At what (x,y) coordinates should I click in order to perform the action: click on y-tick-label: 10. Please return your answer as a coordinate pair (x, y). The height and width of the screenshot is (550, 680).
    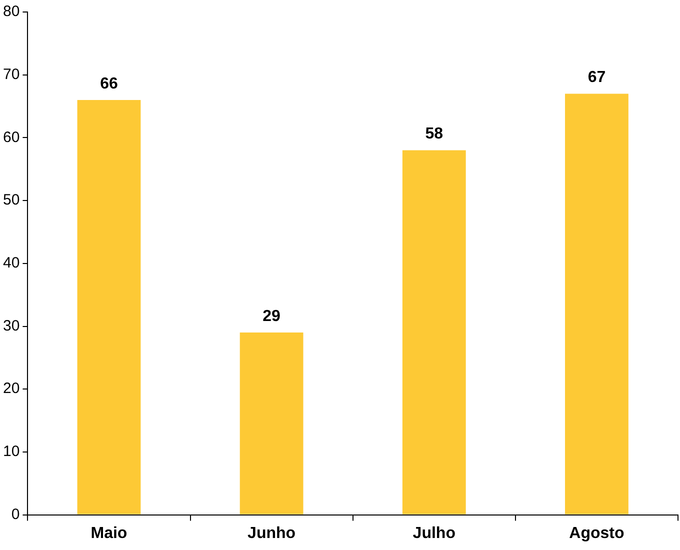
    Looking at the image, I should click on (11, 451).